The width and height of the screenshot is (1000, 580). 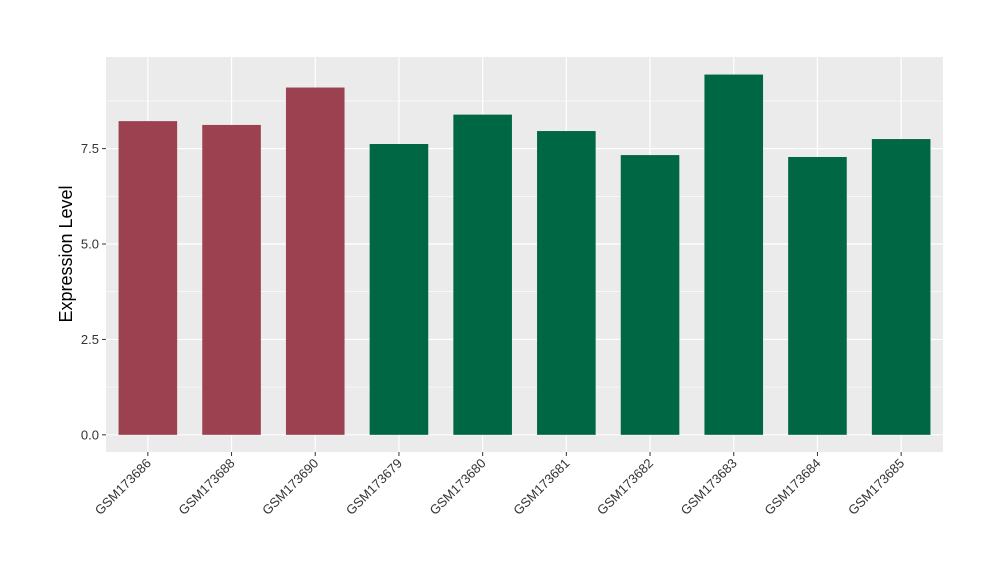 I want to click on x-tick-label: GSM173686, so click(x=123, y=487).